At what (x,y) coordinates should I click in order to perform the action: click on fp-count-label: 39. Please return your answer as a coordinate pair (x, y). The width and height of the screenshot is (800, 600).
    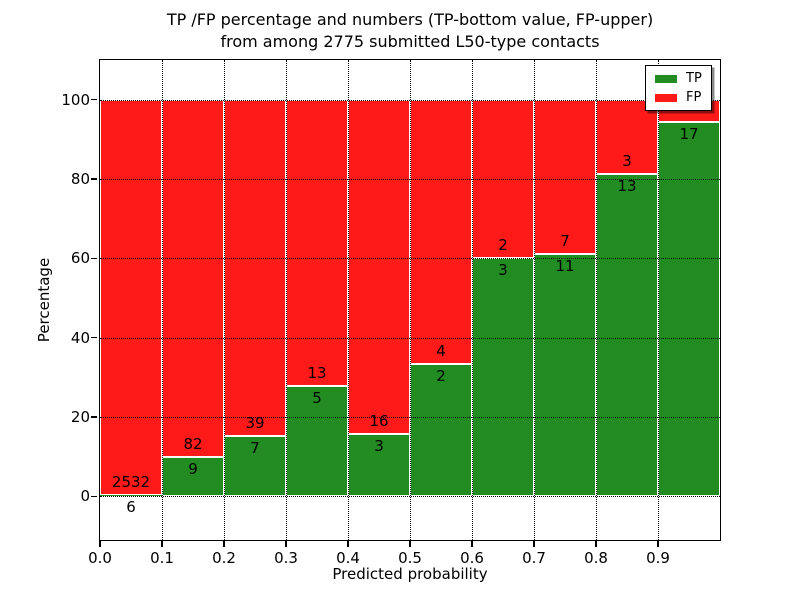
    Looking at the image, I should click on (255, 422).